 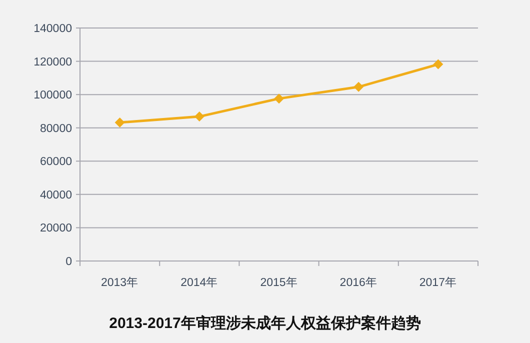 What do you see at coordinates (69, 262) in the screenshot?
I see `y-tick-label: 0` at bounding box center [69, 262].